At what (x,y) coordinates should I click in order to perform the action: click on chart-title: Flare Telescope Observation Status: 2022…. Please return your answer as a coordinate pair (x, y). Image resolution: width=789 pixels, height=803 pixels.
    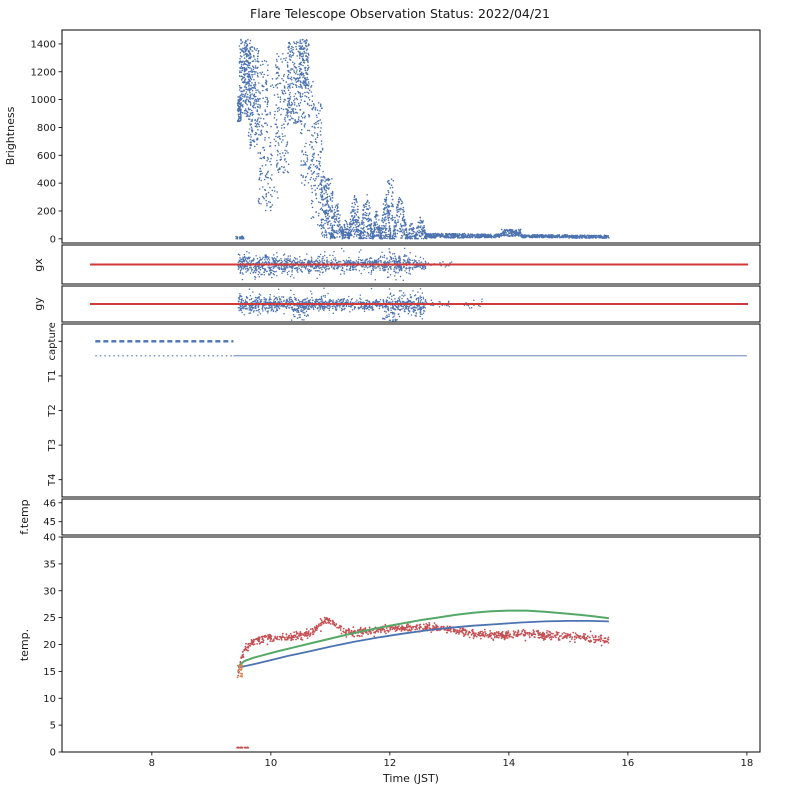
    Looking at the image, I should click on (400, 13).